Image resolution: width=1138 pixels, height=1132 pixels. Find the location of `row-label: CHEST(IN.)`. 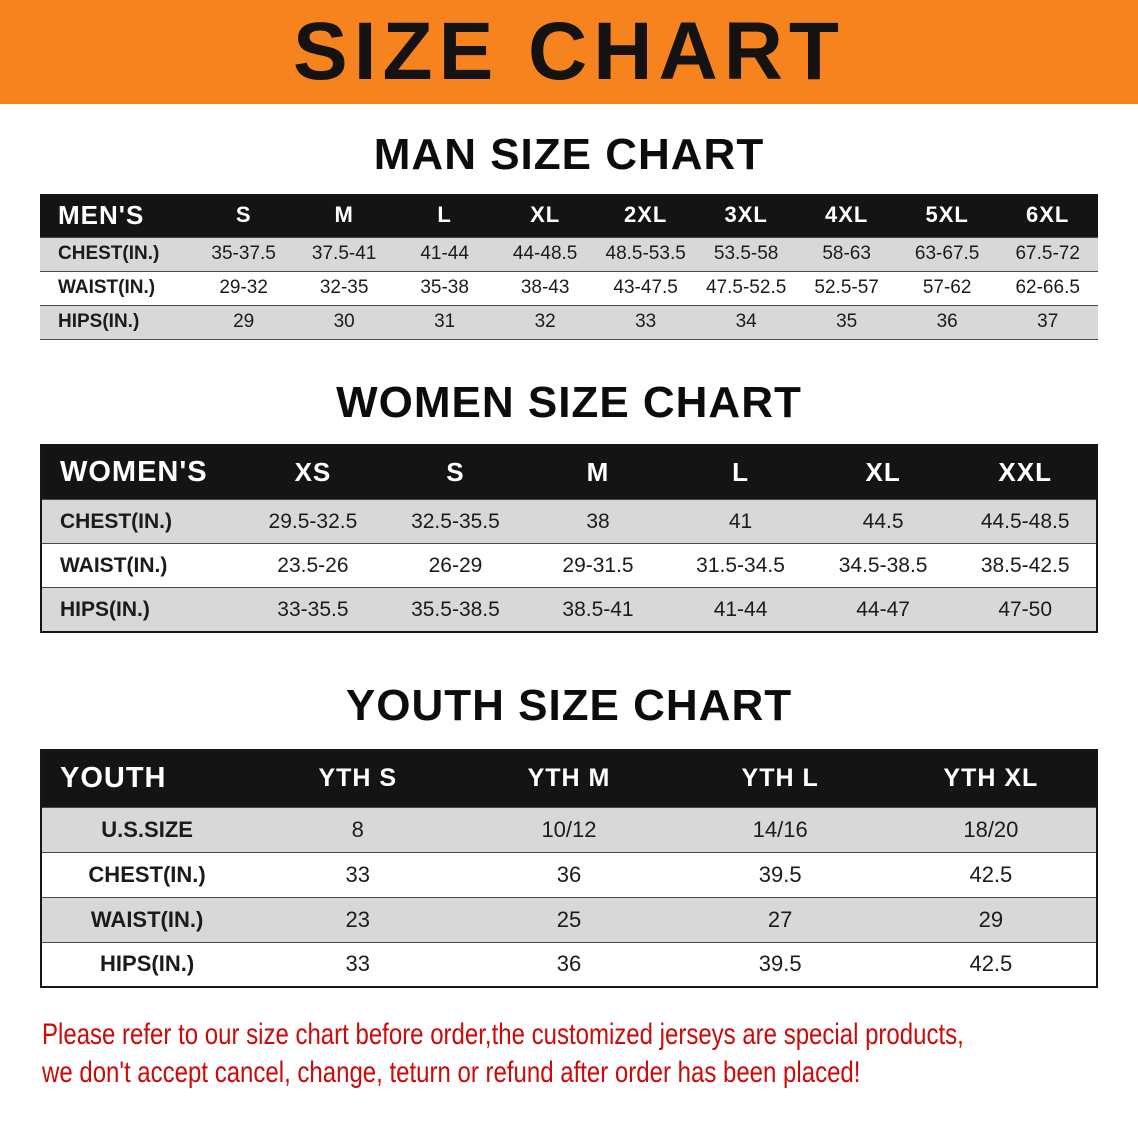

row-label: CHEST(IN.) is located at coordinates (147, 874).